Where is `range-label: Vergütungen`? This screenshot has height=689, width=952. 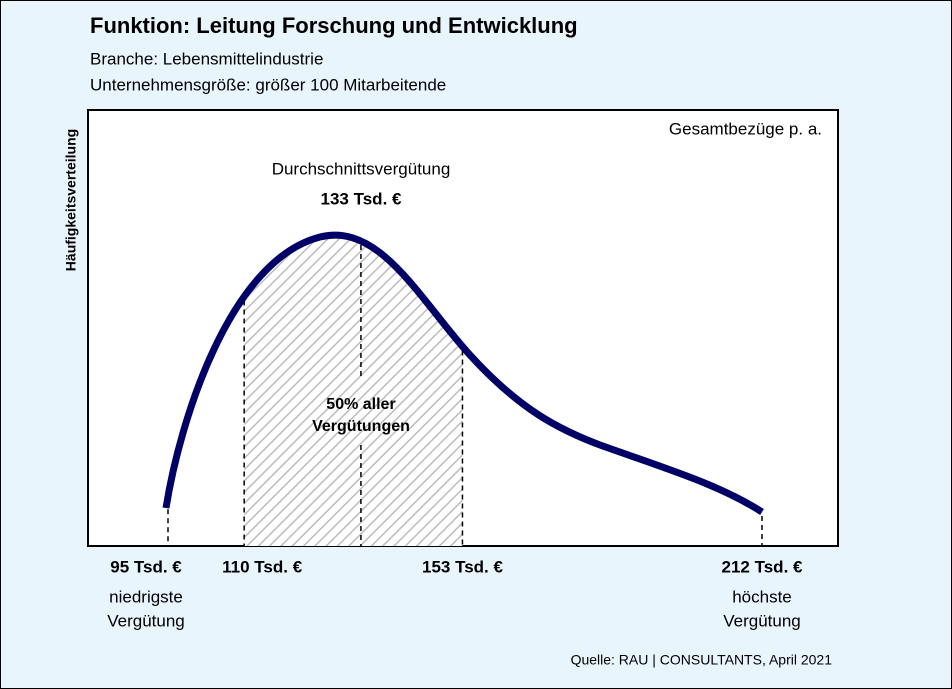
range-label: Vergütungen is located at coordinates (361, 426).